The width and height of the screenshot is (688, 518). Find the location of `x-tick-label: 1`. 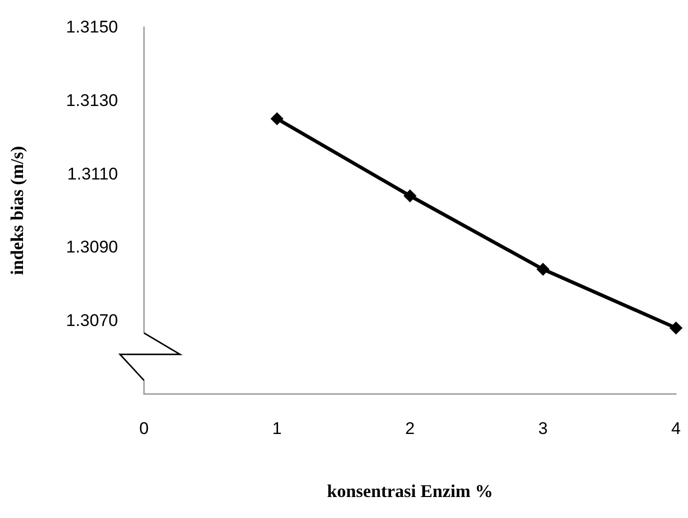

x-tick-label: 1 is located at coordinates (277, 428).